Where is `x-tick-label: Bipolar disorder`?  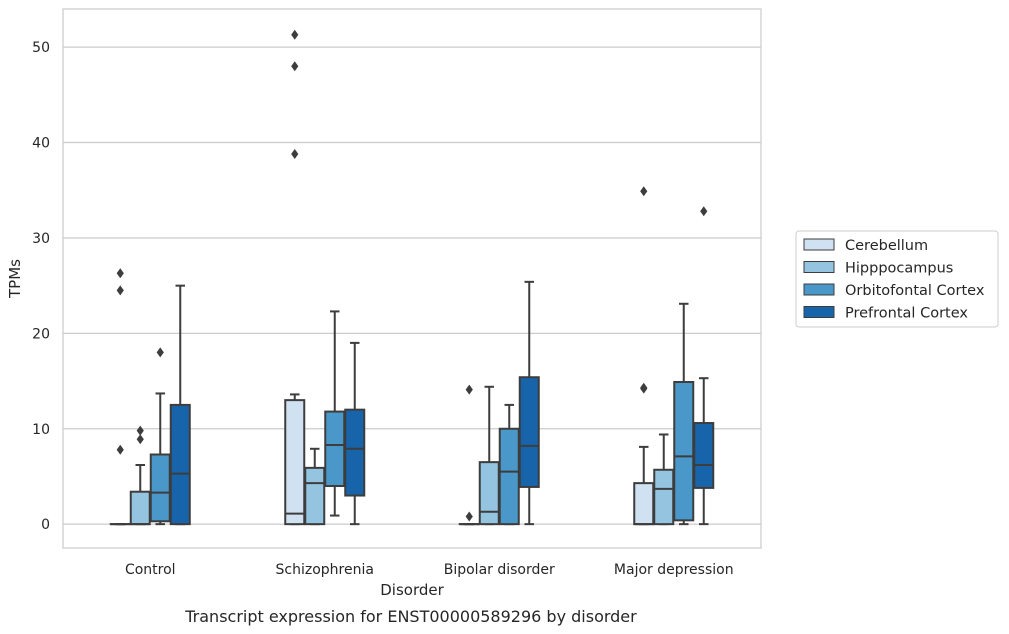
x-tick-label: Bipolar disorder is located at coordinates (499, 570).